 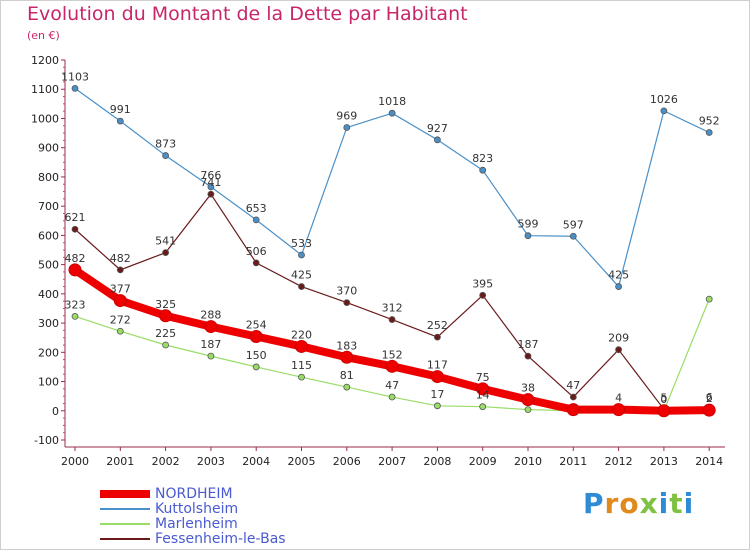 I want to click on data-label-nordheim: 377, so click(x=120, y=289).